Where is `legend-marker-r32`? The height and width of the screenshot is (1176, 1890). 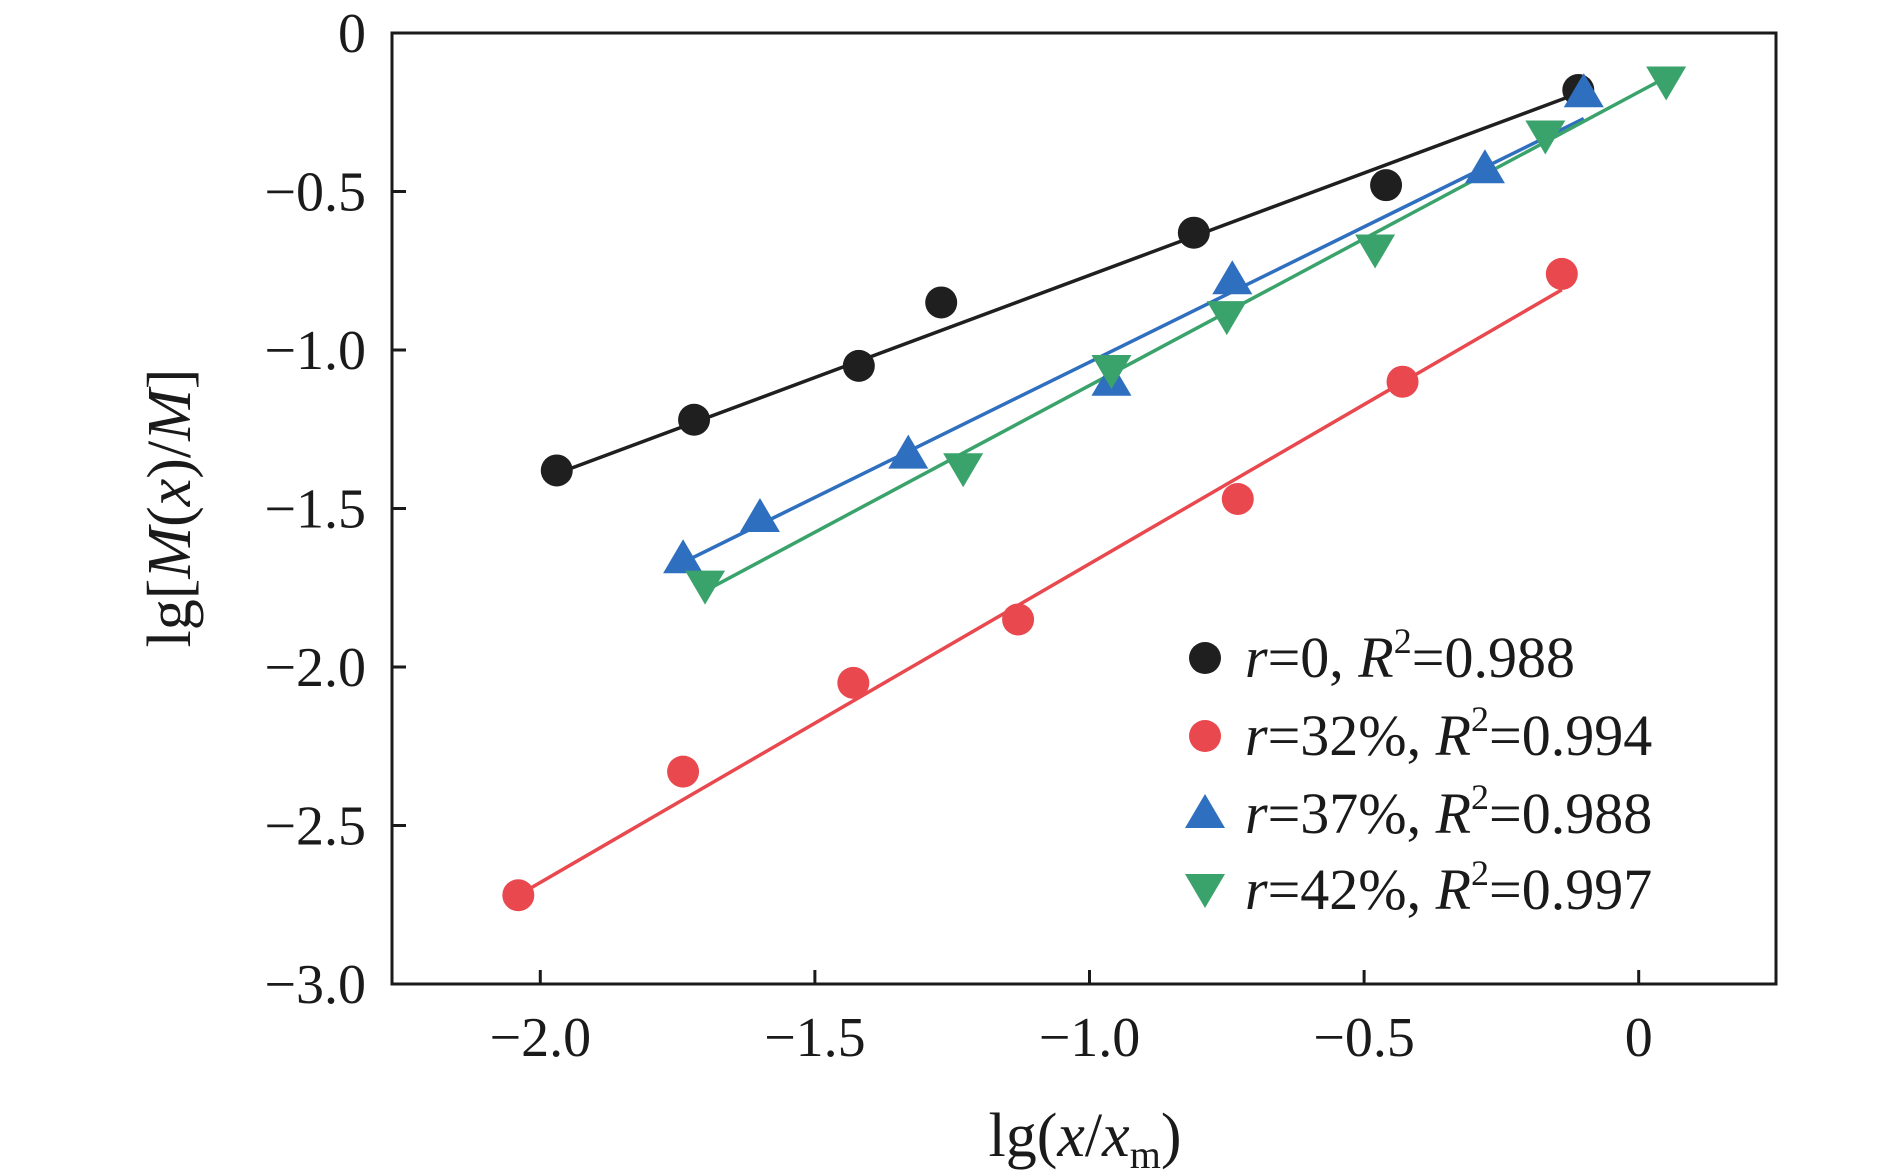 legend-marker-r32 is located at coordinates (1205, 736).